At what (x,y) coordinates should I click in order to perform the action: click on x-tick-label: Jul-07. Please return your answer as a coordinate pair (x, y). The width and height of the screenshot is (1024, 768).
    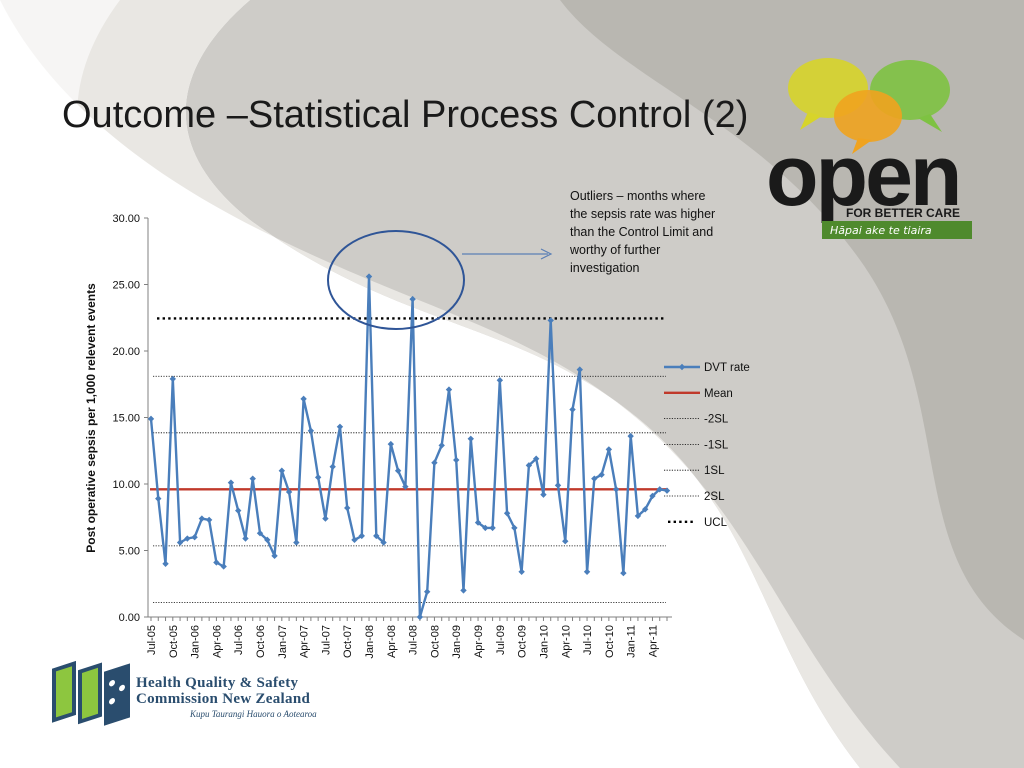
    Looking at the image, I should click on (326, 640).